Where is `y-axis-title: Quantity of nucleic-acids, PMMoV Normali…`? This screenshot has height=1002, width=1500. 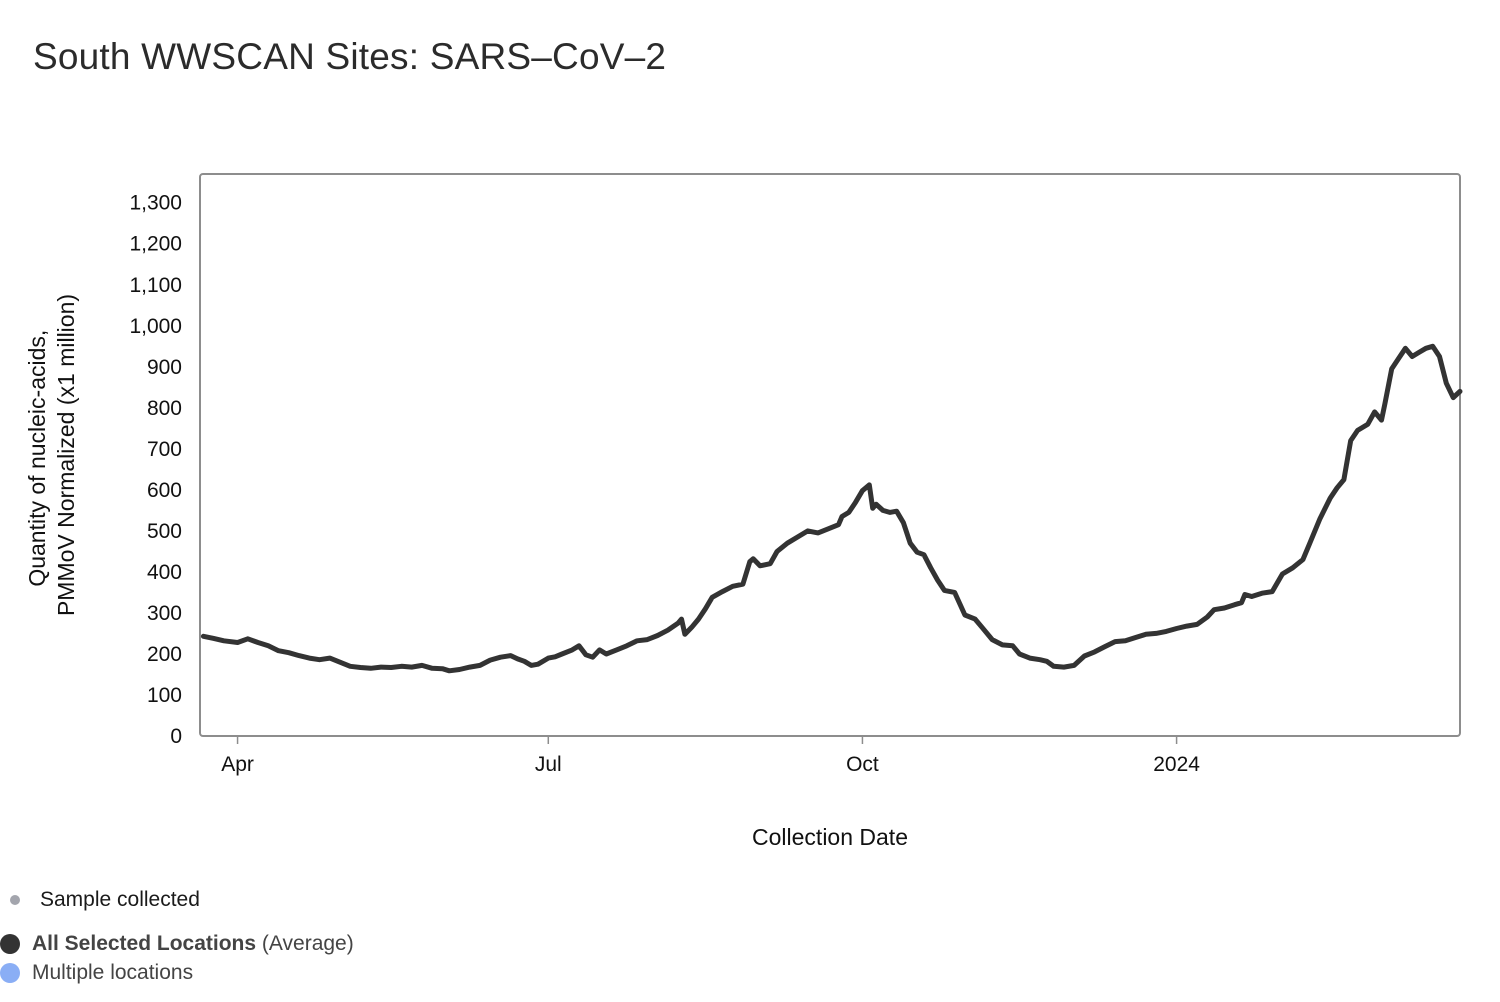
y-axis-title: Quantity of nucleic-acids, PMMoV Normali… is located at coordinates (51, 455).